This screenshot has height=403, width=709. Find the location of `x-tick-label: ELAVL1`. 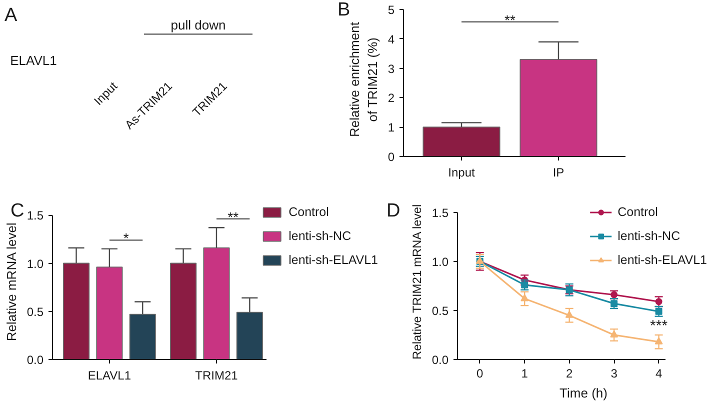

x-tick-label: ELAVL1 is located at coordinates (110, 375).